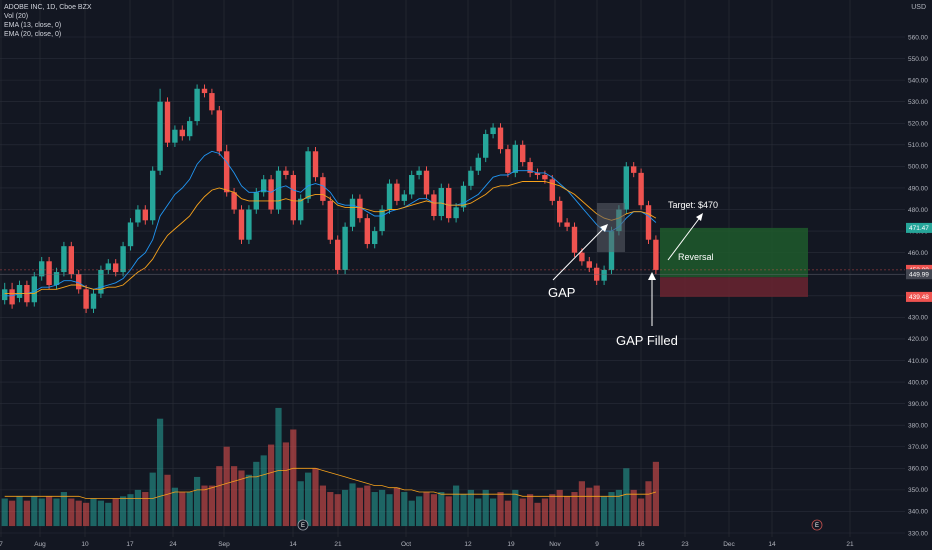 Image resolution: width=932 pixels, height=550 pixels. I want to click on x-tick-label: 17, so click(130, 544).